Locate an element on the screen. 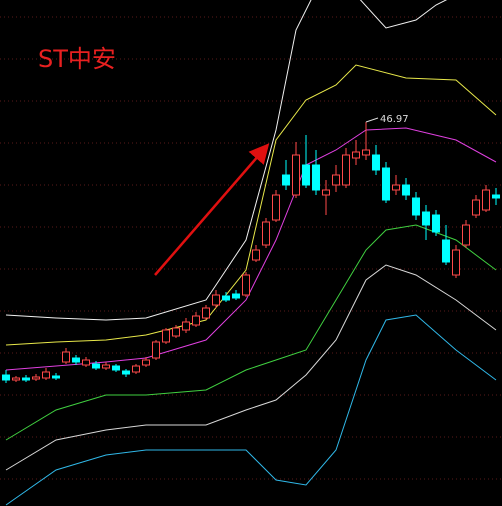 The width and height of the screenshot is (502, 506). annotation-pointer is located at coordinates (372, 120).